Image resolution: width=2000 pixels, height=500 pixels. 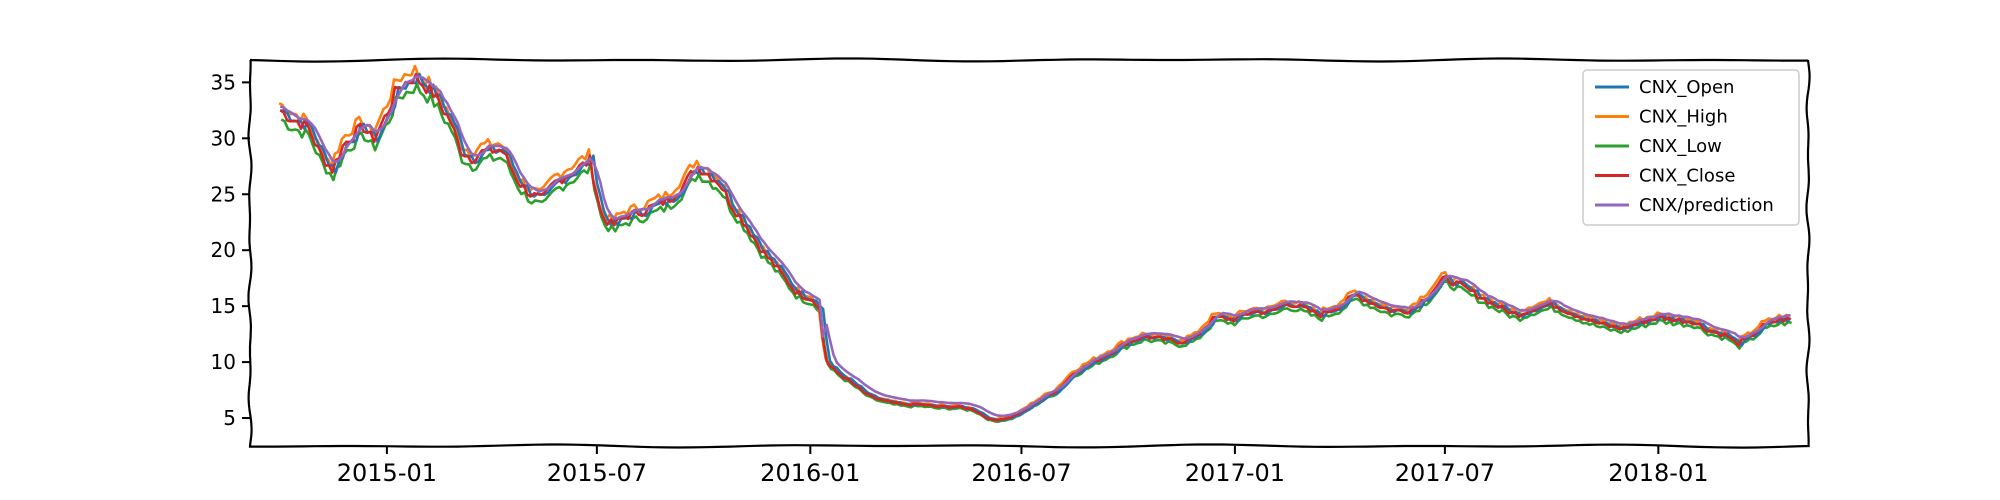 I want to click on x-tick-label: 2016-07, so click(x=1021, y=473).